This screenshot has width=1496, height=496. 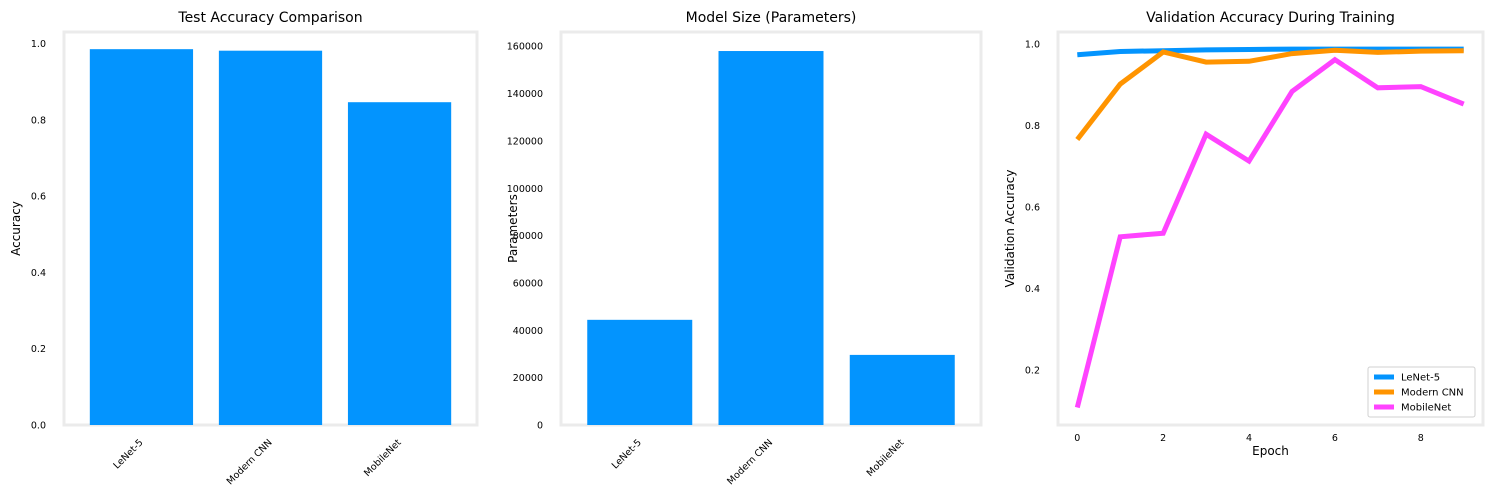 What do you see at coordinates (525, 141) in the screenshot?
I see `y-tick-label: 120000` at bounding box center [525, 141].